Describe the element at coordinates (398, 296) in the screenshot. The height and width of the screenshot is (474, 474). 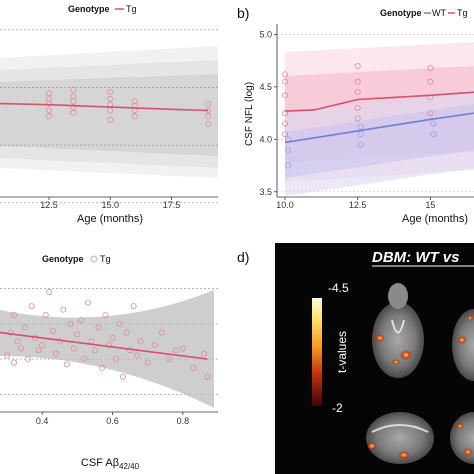
I see `brain-slice-axial-1-bulb` at that location.